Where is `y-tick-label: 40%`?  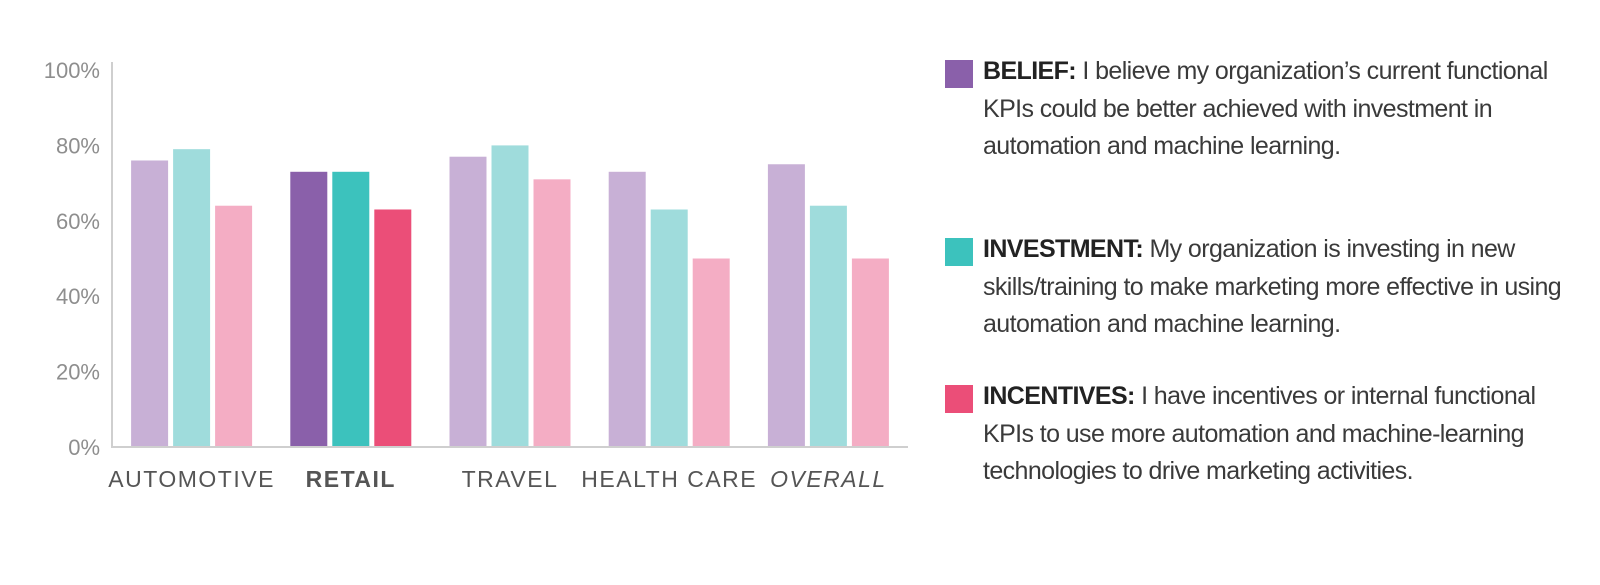 y-tick-label: 40% is located at coordinates (78, 296).